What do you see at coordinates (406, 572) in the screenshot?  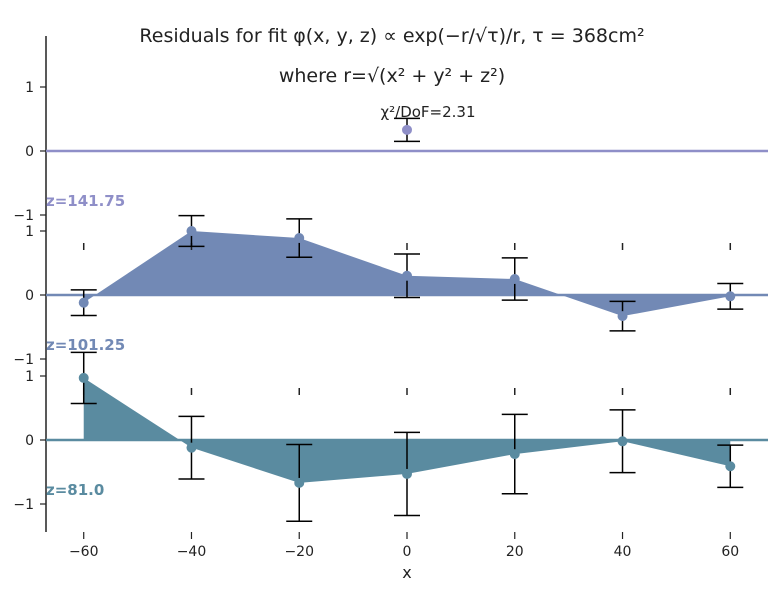 I see `x-axis-label: x` at bounding box center [406, 572].